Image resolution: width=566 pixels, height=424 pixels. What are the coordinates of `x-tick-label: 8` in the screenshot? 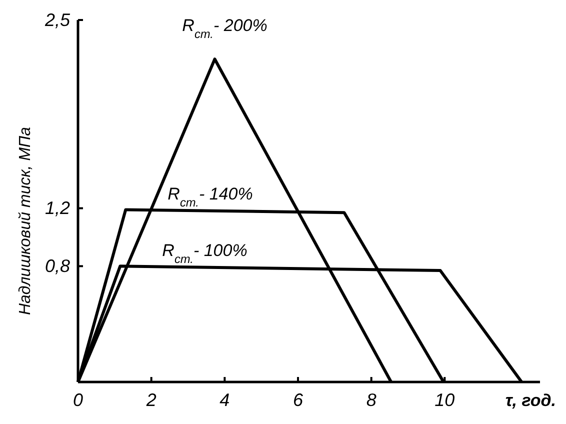 It's located at (371, 400).